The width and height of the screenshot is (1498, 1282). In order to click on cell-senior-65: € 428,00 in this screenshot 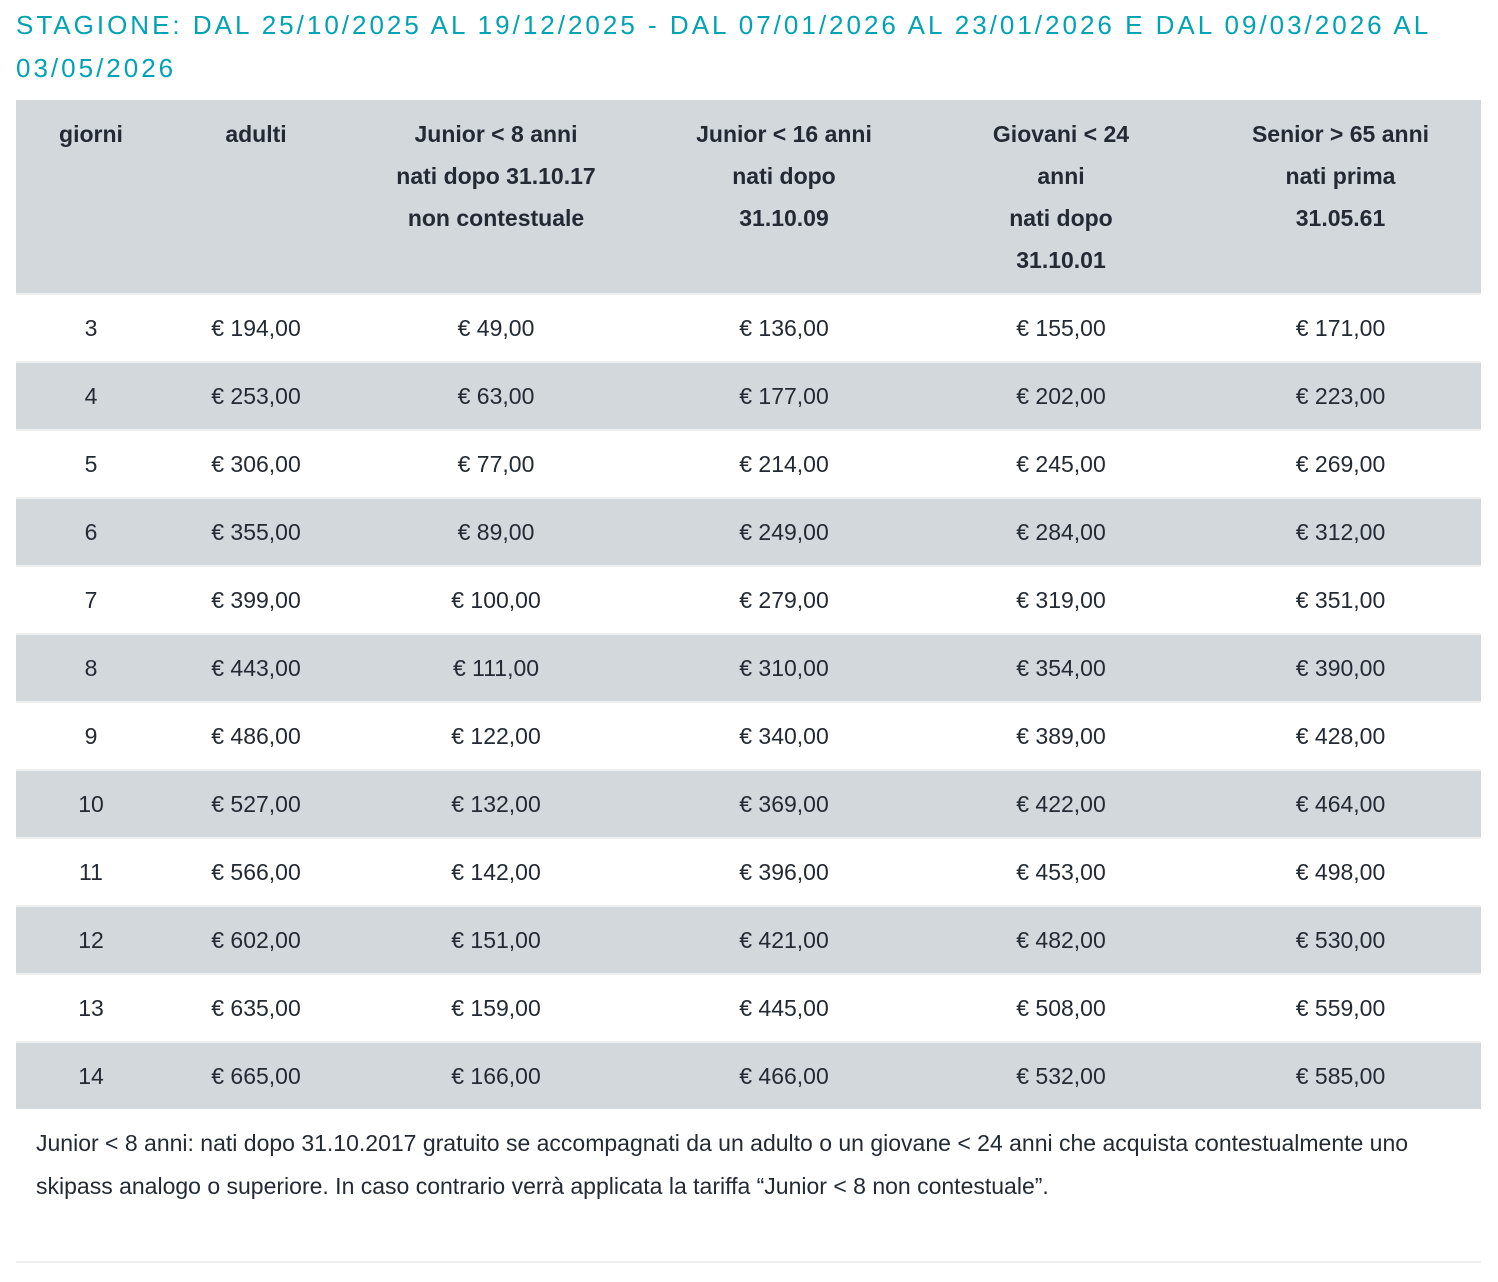, I will do `click(1340, 735)`.